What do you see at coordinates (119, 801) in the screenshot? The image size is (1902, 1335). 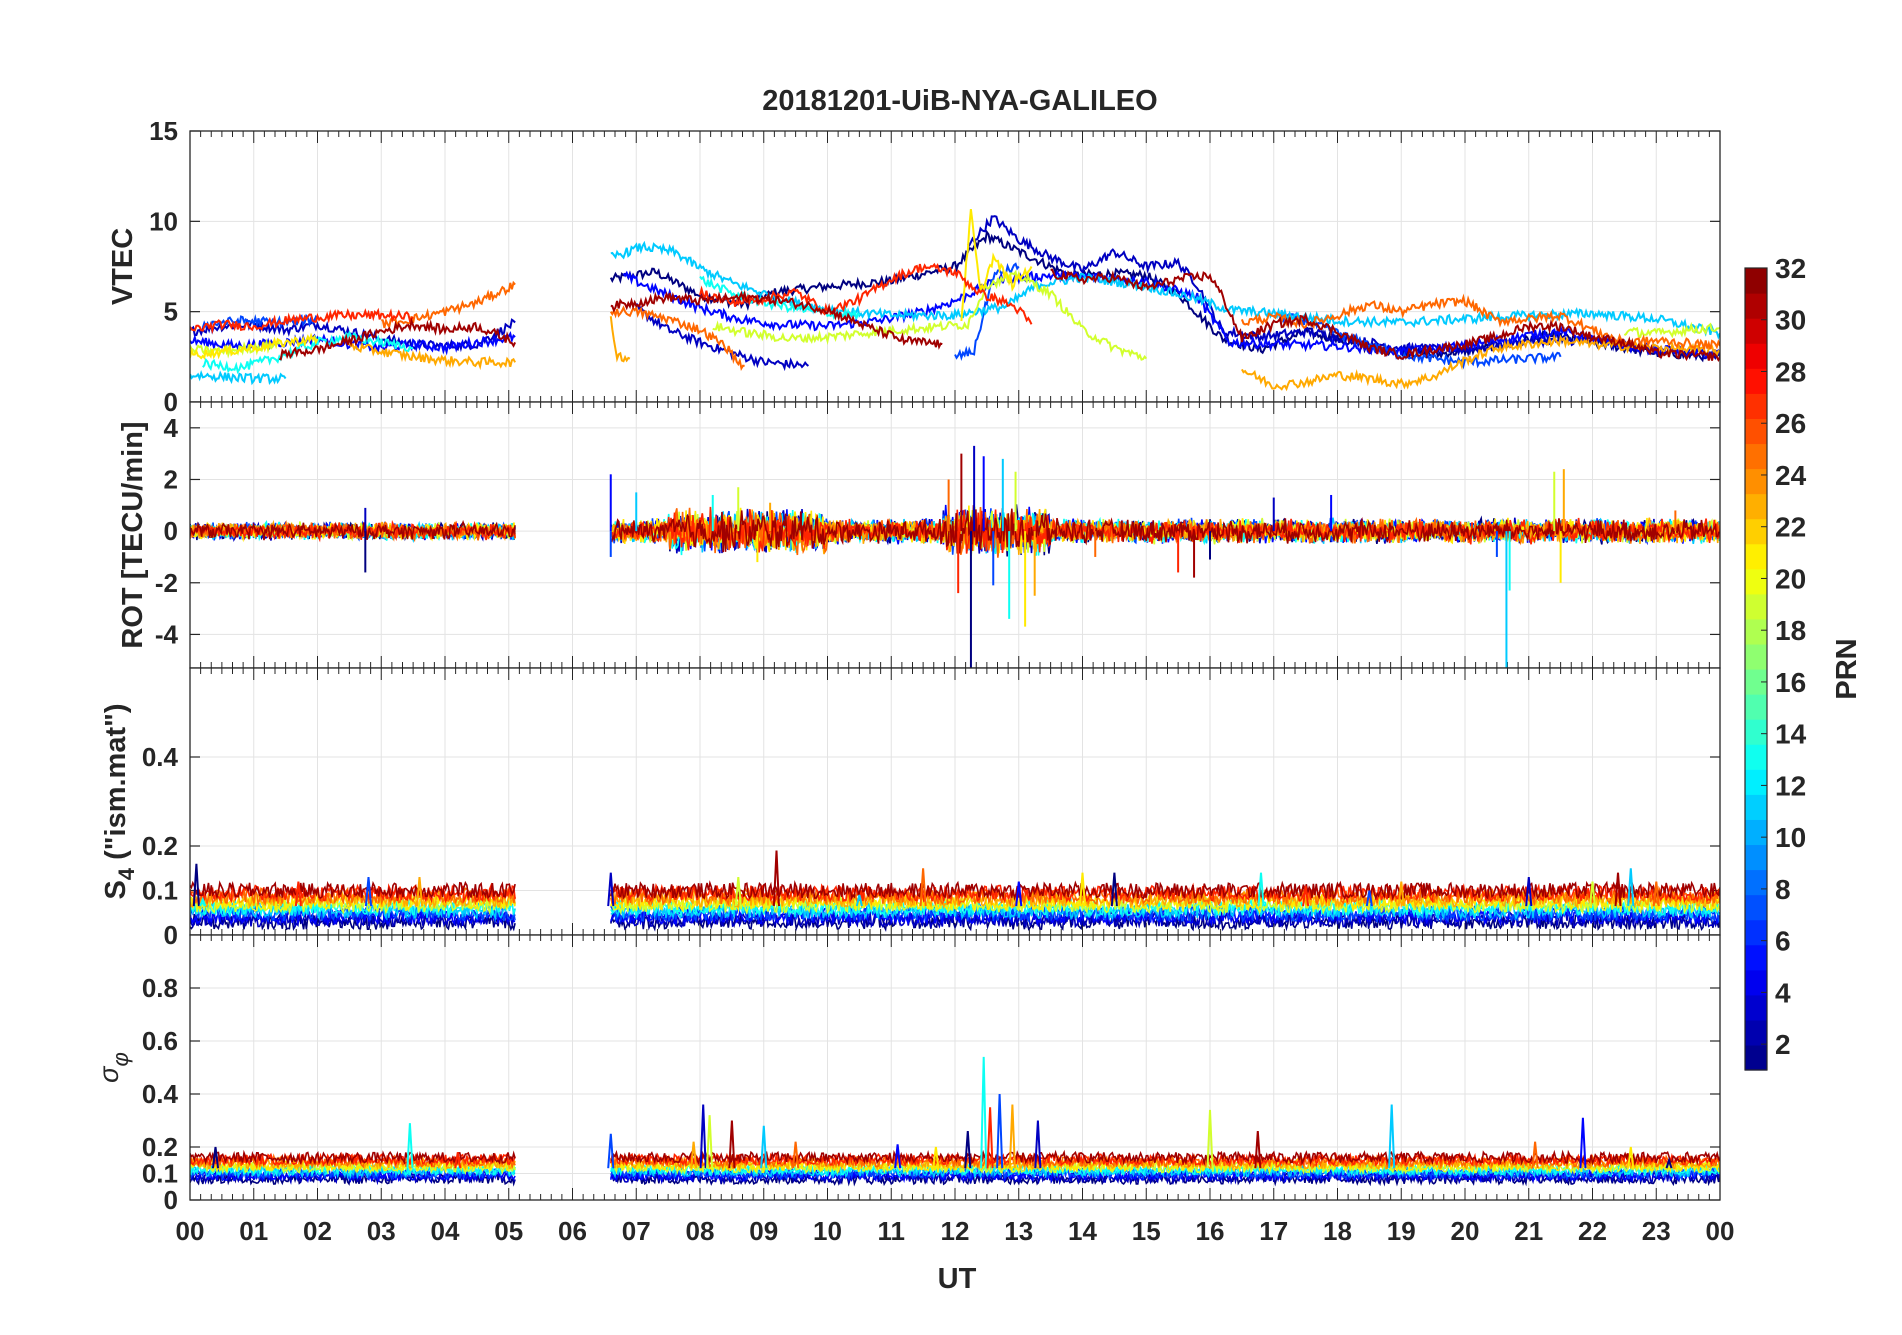 I see `y-axis-label: S4 ("ism.mat")` at bounding box center [119, 801].